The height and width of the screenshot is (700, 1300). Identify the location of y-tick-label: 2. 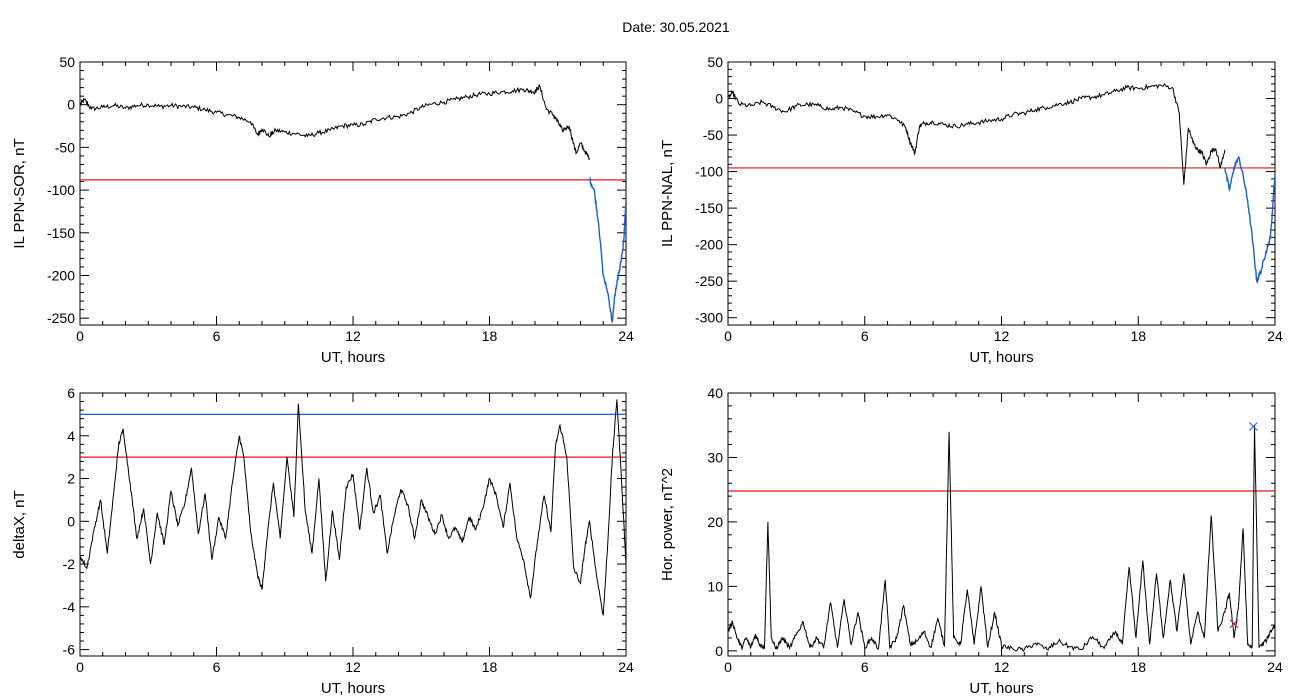
(71, 479).